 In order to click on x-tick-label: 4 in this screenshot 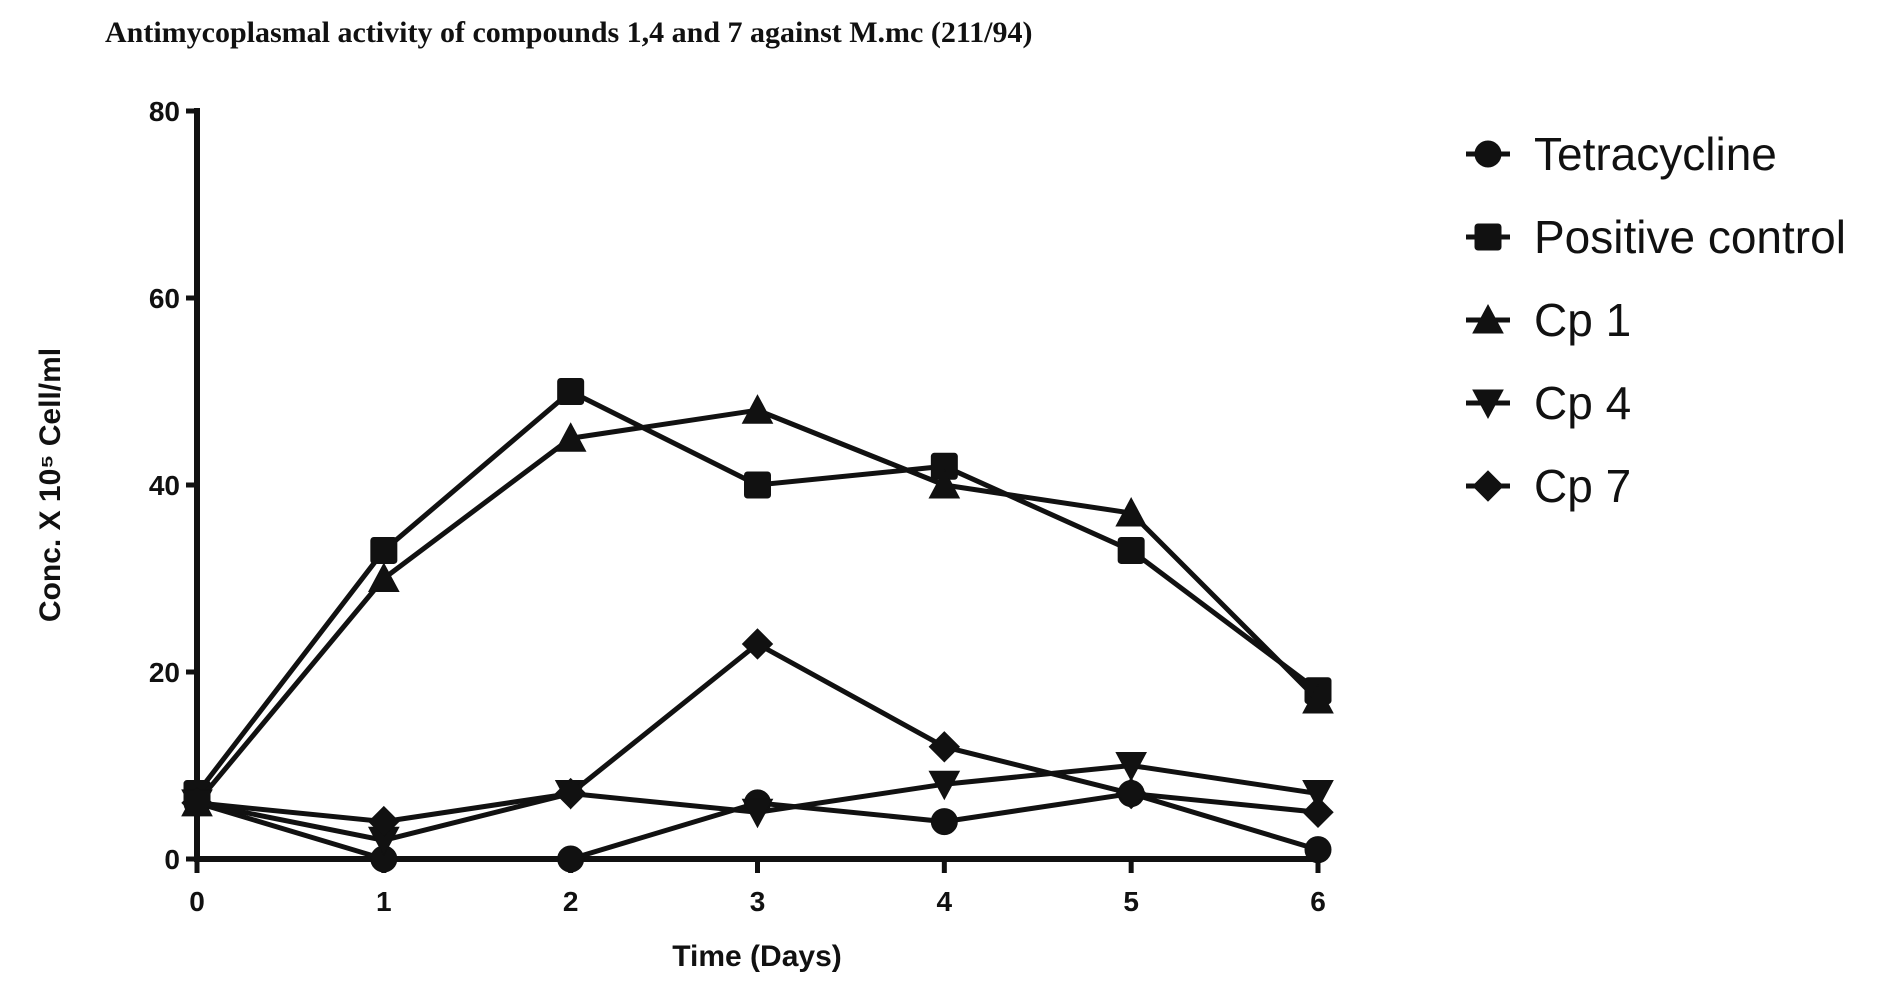, I will do `click(945, 901)`.